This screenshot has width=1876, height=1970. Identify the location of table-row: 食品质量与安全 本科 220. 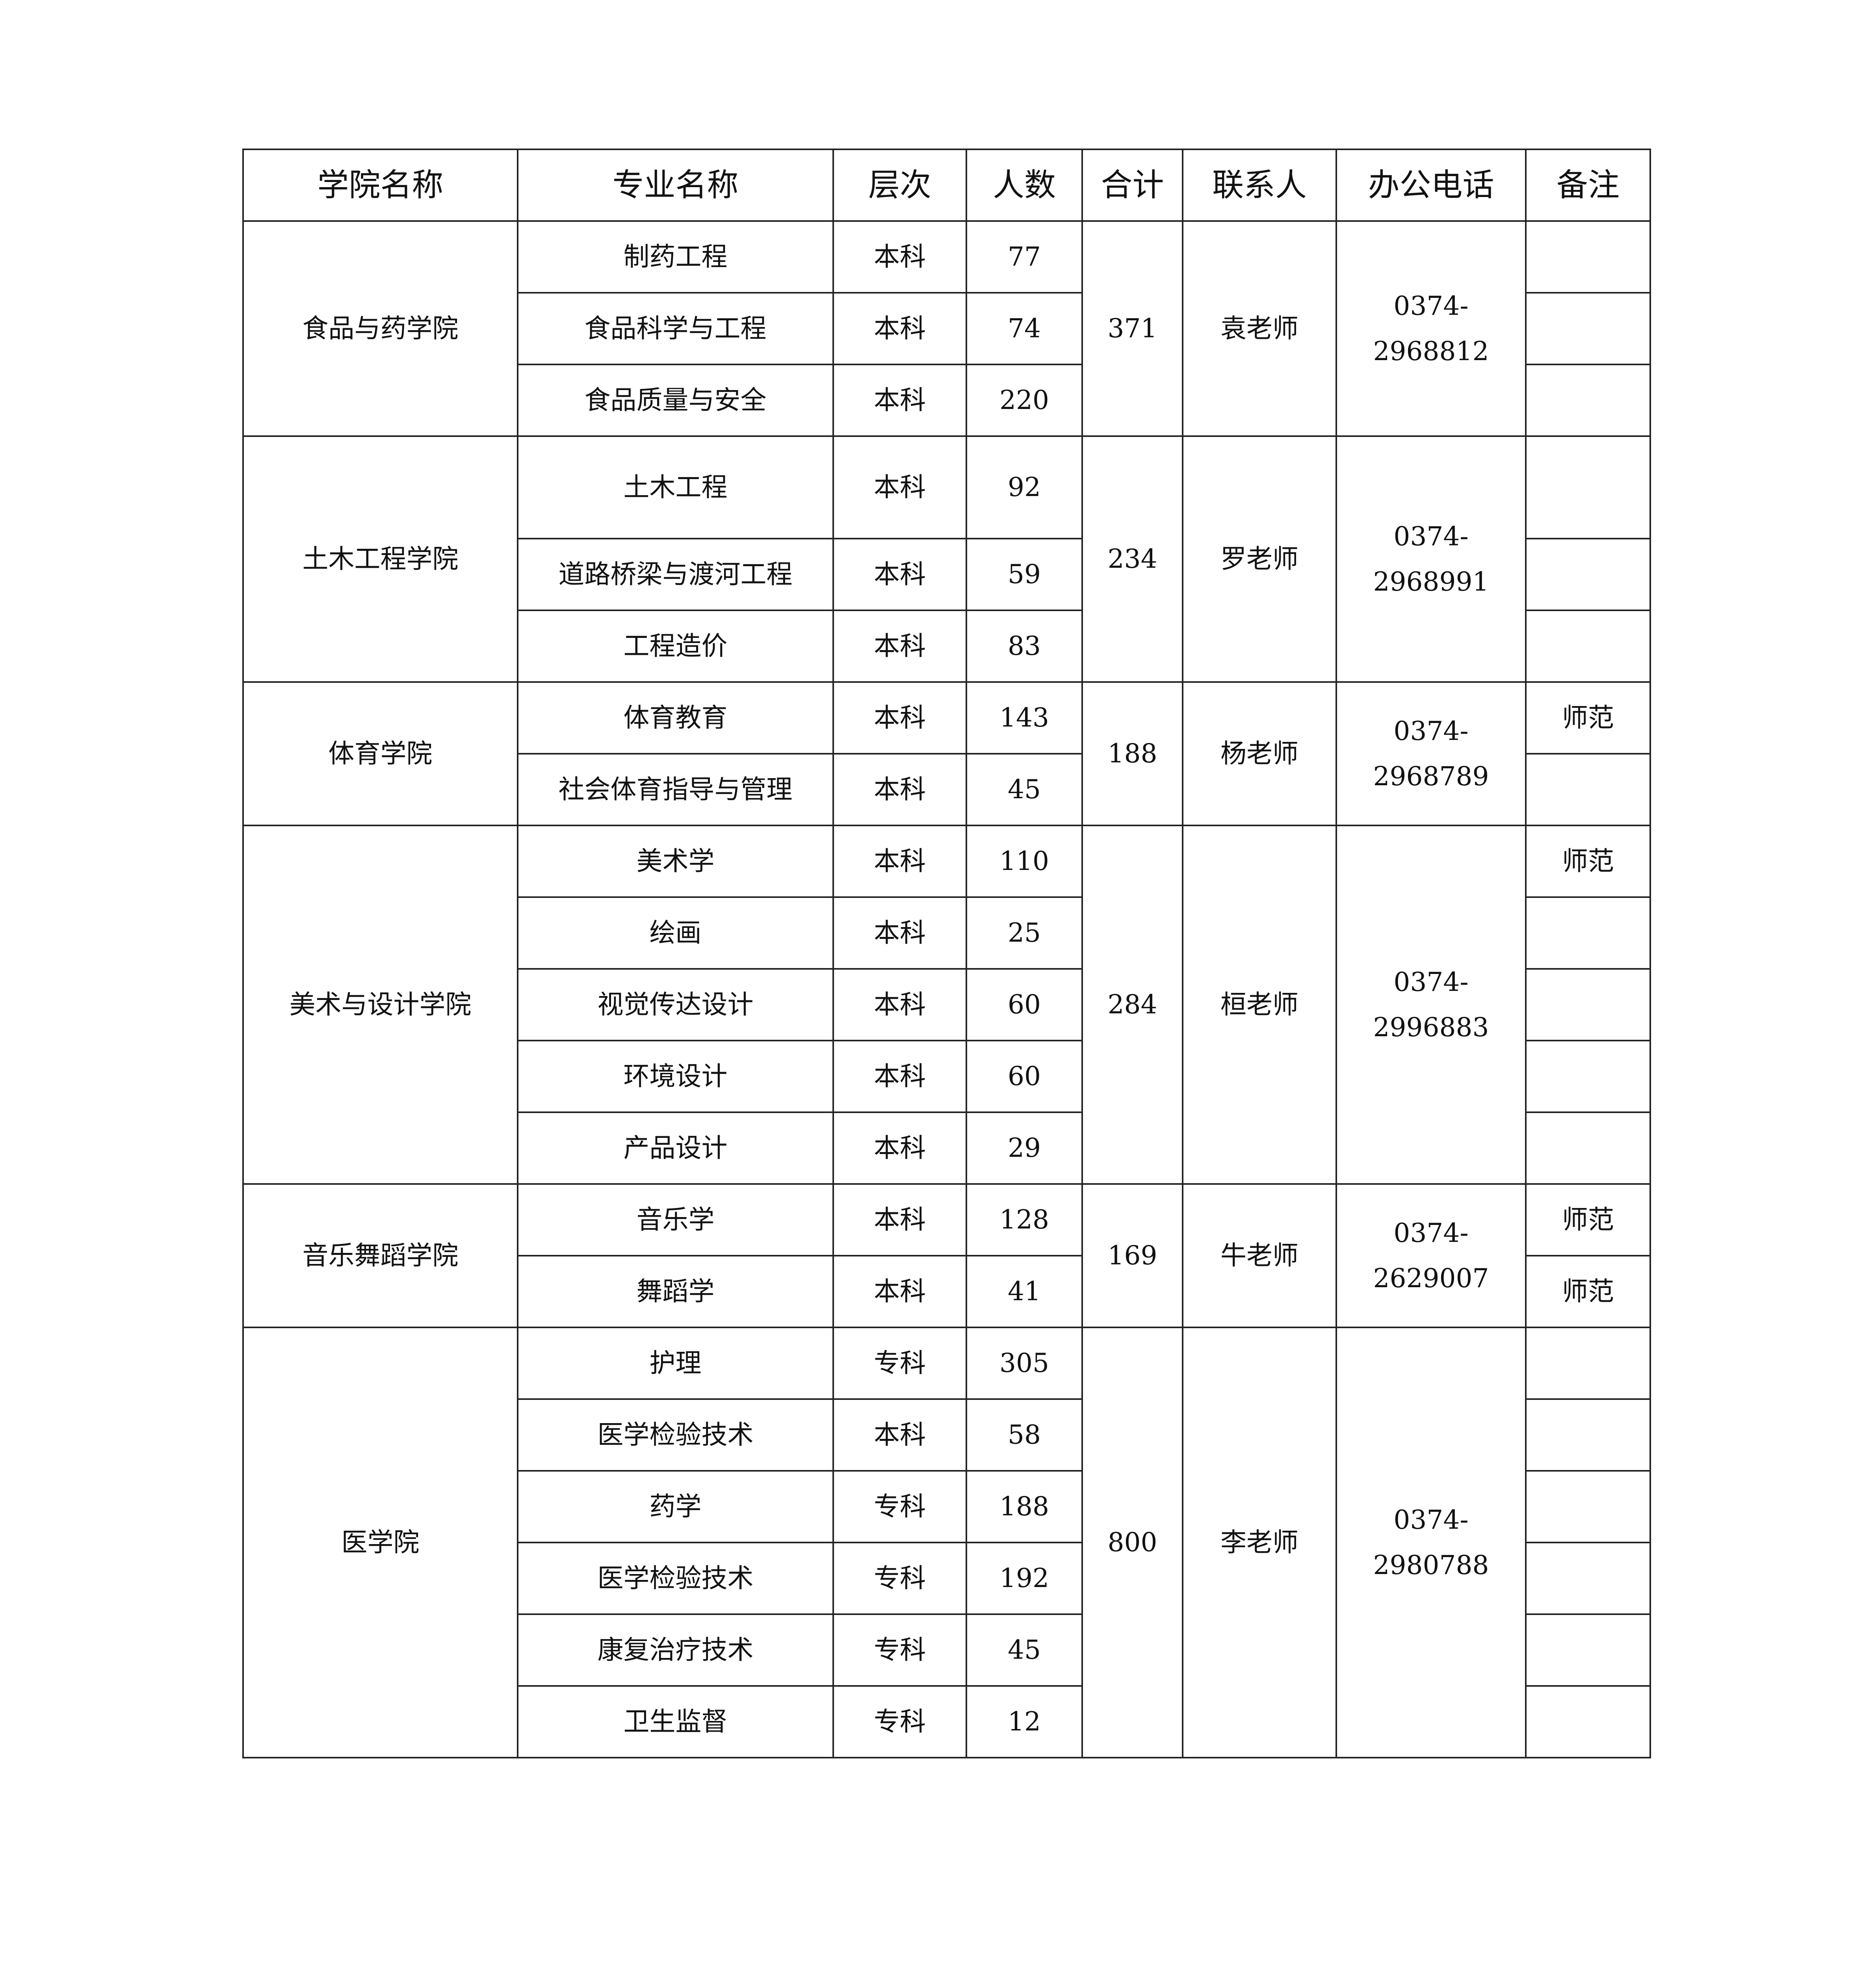
(947, 401).